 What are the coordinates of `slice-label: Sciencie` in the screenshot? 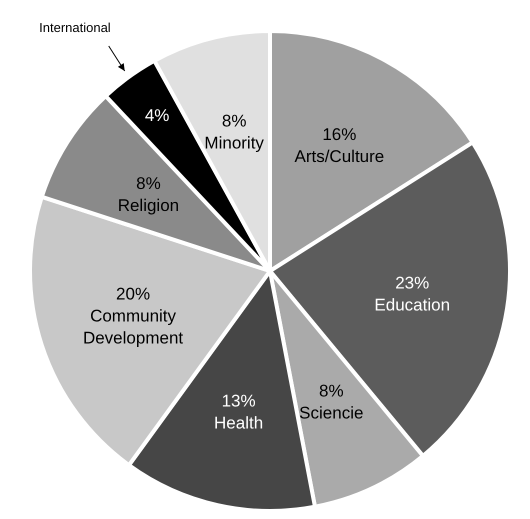 It's located at (331, 412).